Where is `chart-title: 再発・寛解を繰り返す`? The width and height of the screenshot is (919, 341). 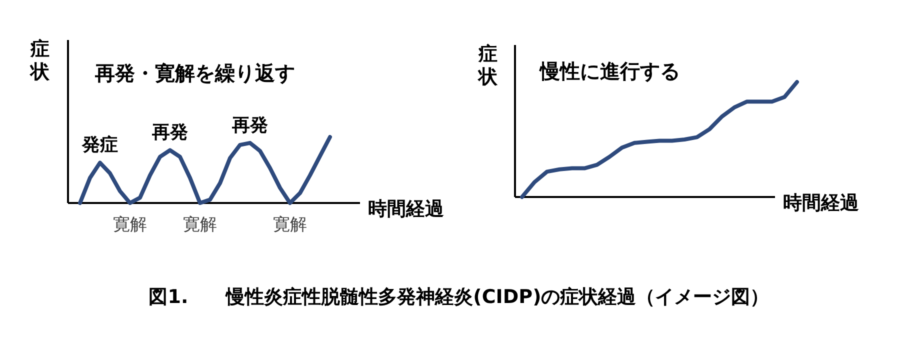
chart-title: 再発・寛解を繰り返す is located at coordinates (194, 73).